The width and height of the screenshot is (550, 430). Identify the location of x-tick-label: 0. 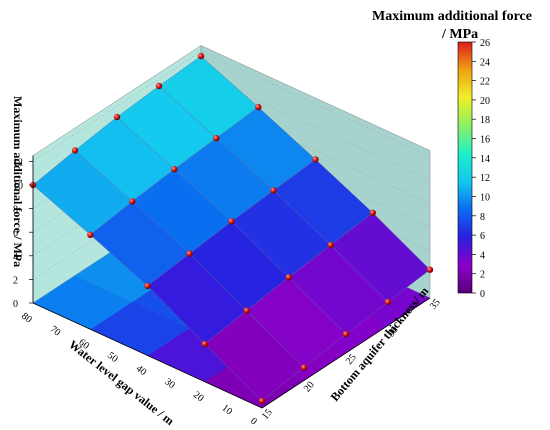
(253, 422).